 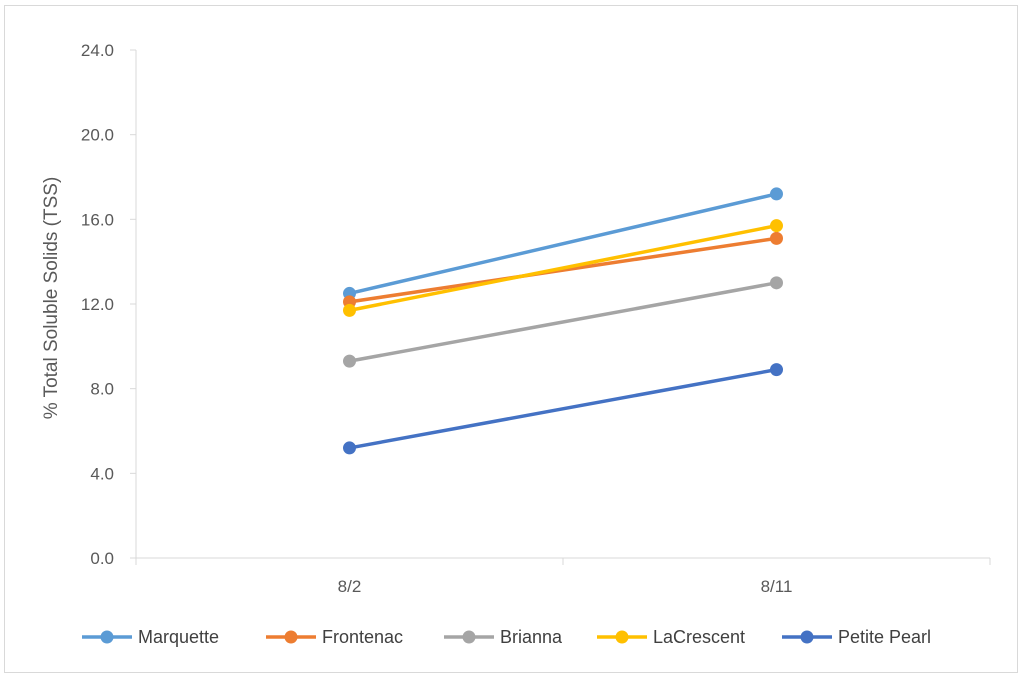 What do you see at coordinates (97, 135) in the screenshot?
I see `y-tick-label: 20.0` at bounding box center [97, 135].